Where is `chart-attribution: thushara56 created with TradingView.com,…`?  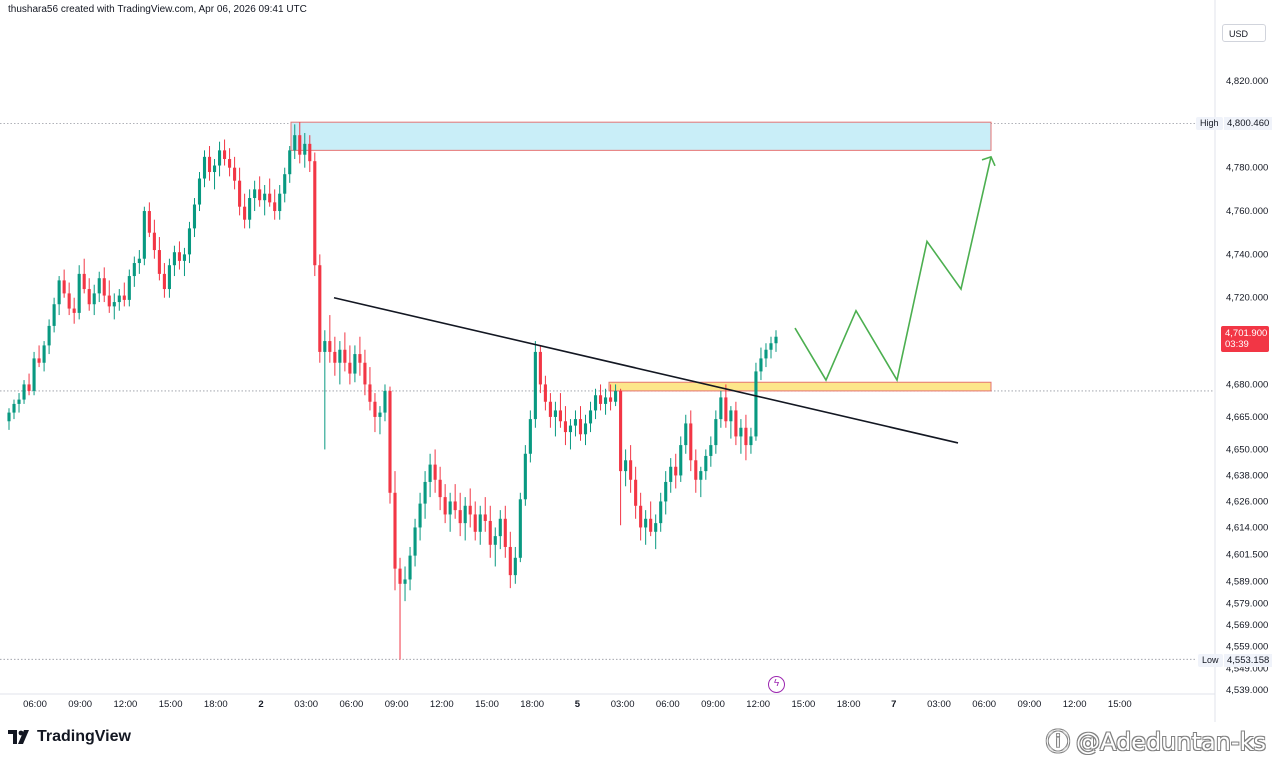
chart-attribution: thushara56 created with TradingView.com,… is located at coordinates (157, 9).